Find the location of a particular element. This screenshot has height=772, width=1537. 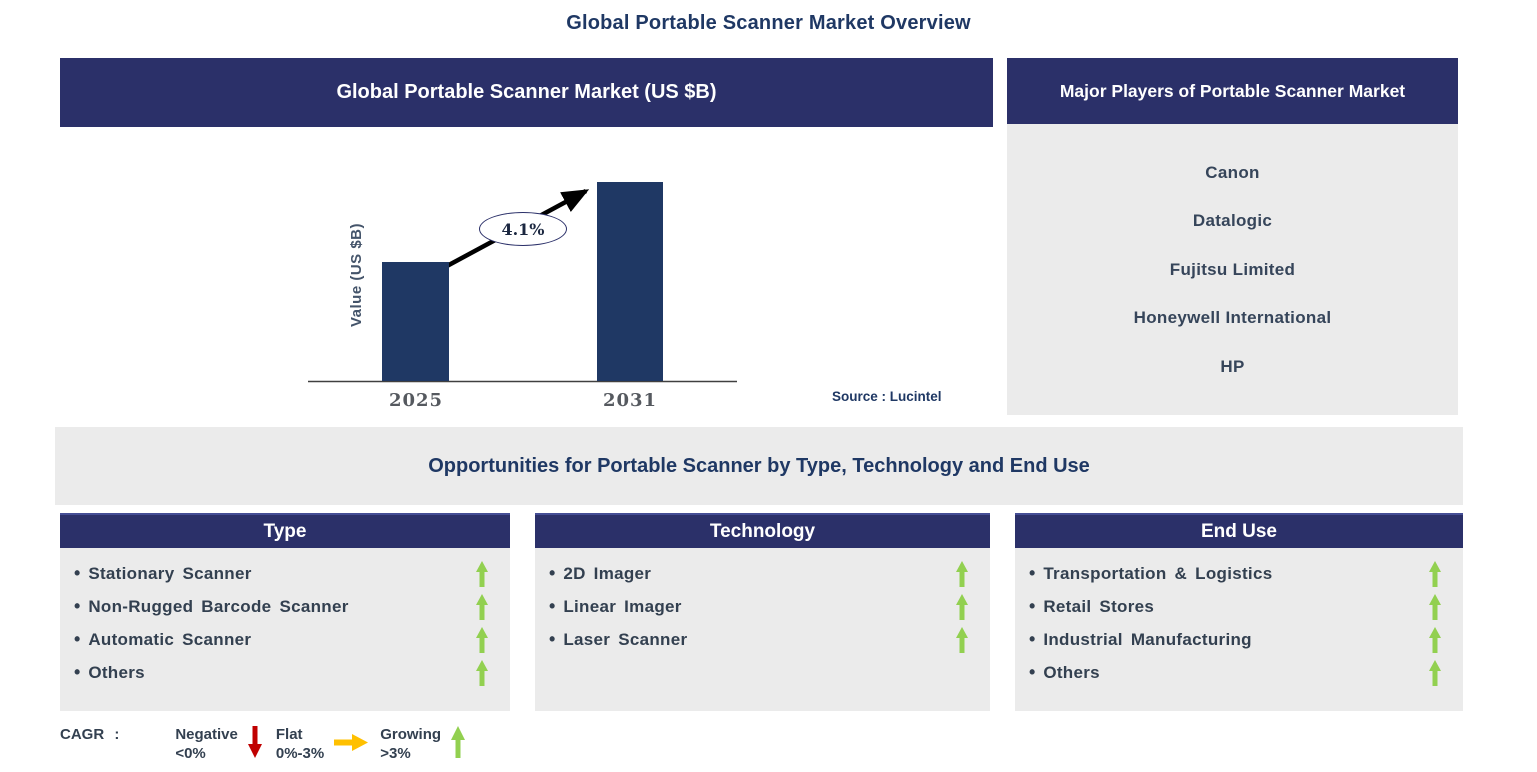

player-name: Canon is located at coordinates (1232, 172).